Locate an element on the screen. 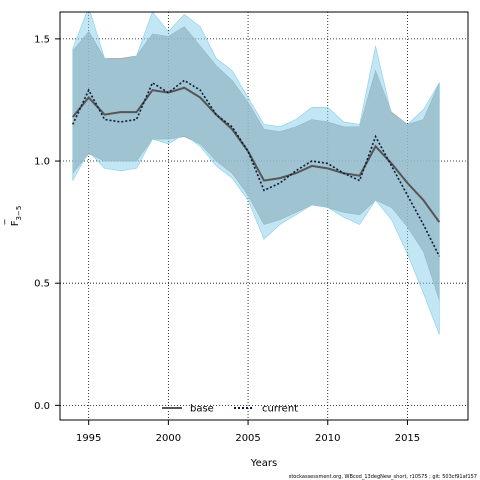 This screenshot has width=480, height=480. y-axis-title-subscript: 3−5 is located at coordinates (19, 213).